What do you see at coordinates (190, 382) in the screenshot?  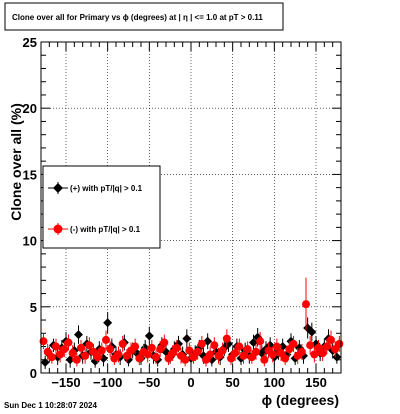 I see `x-tick-label: 0` at bounding box center [190, 382].